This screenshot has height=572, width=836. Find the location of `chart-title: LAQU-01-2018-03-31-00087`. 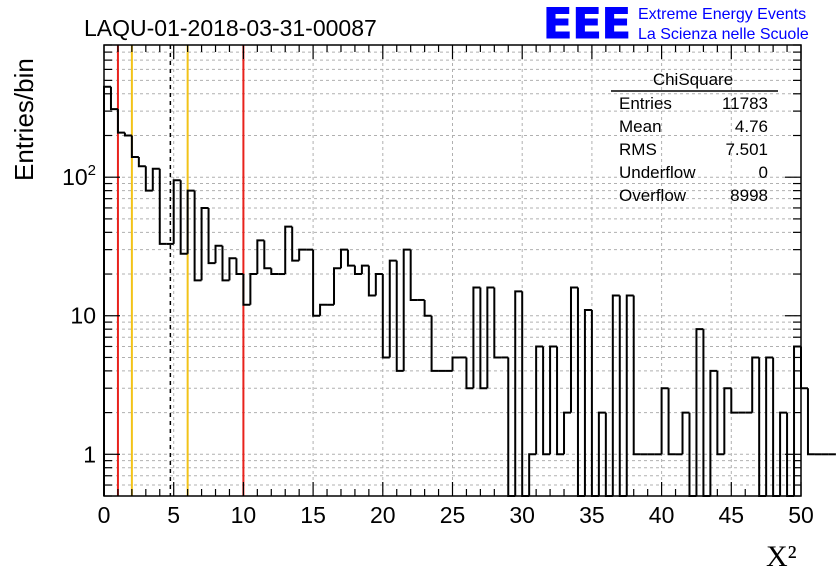

chart-title: LAQU-01-2018-03-31-00087 is located at coordinates (230, 28).